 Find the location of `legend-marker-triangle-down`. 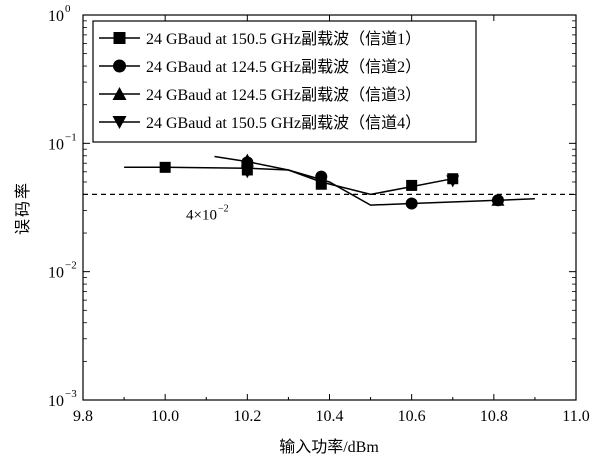

legend-marker-triangle-down is located at coordinates (119, 122).